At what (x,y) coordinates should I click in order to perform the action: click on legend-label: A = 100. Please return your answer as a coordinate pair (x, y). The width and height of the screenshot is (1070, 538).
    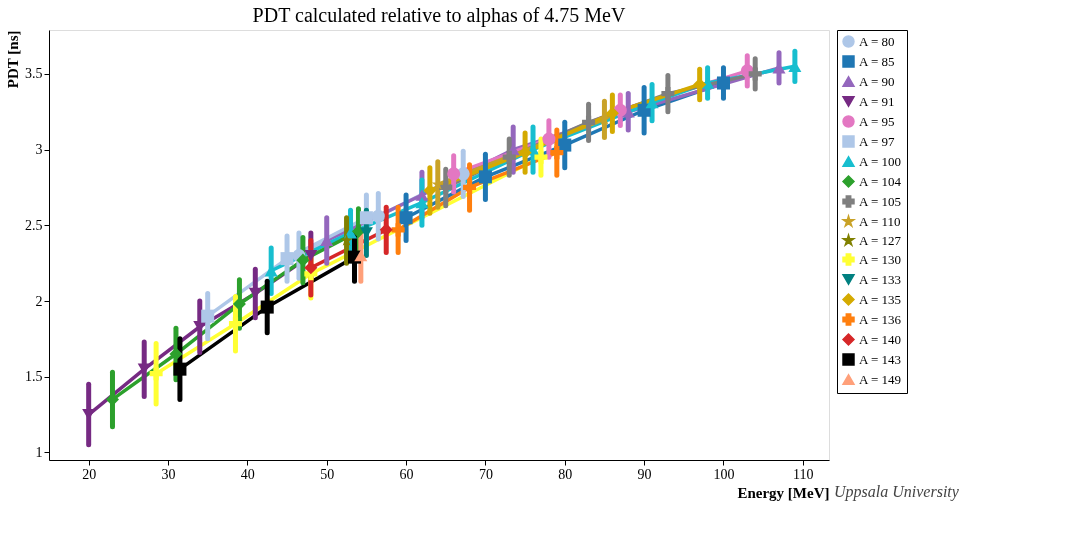
    Looking at the image, I should click on (880, 161).